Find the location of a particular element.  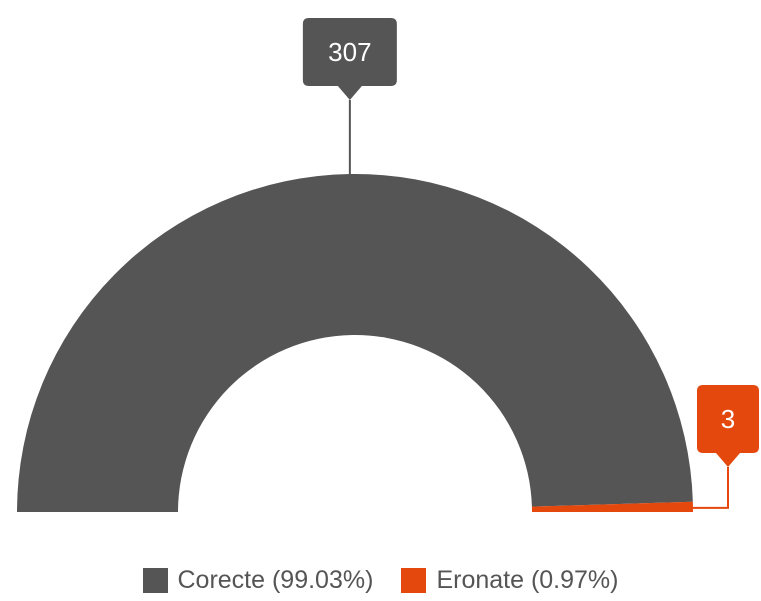

legend-label-corecte: Corecte (99.03%) is located at coordinates (275, 580).